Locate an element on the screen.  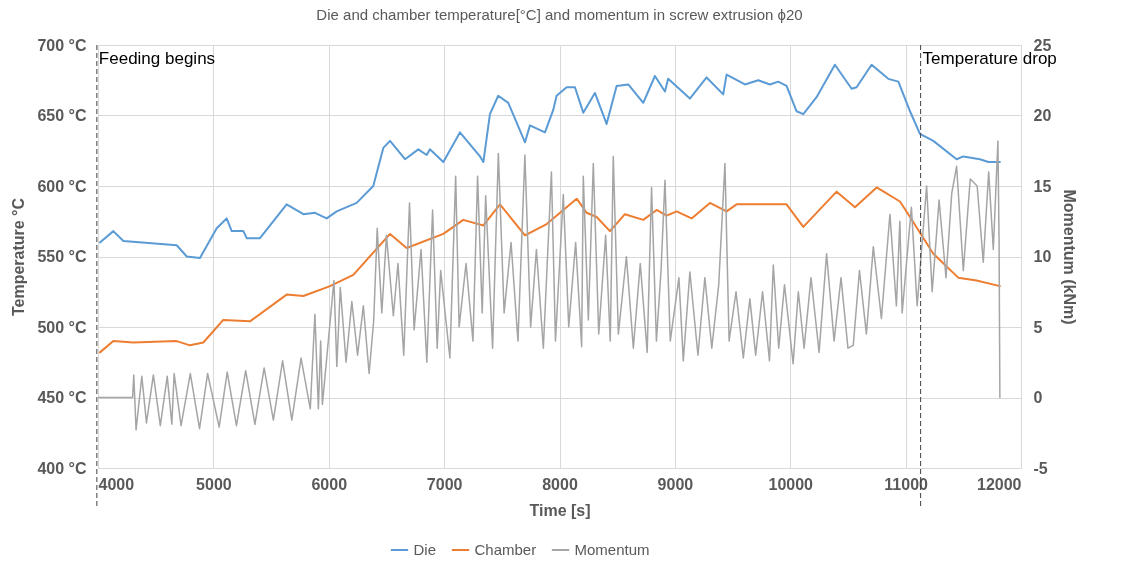
y2-tick-label: 20 is located at coordinates (1042, 115).